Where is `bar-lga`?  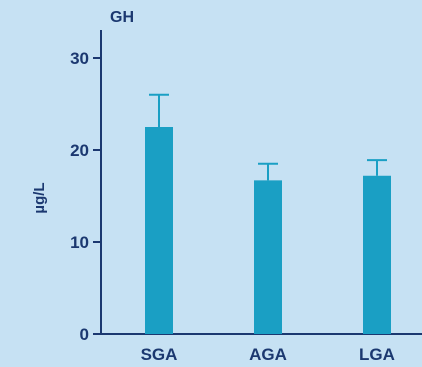
bar-lga is located at coordinates (377, 254).